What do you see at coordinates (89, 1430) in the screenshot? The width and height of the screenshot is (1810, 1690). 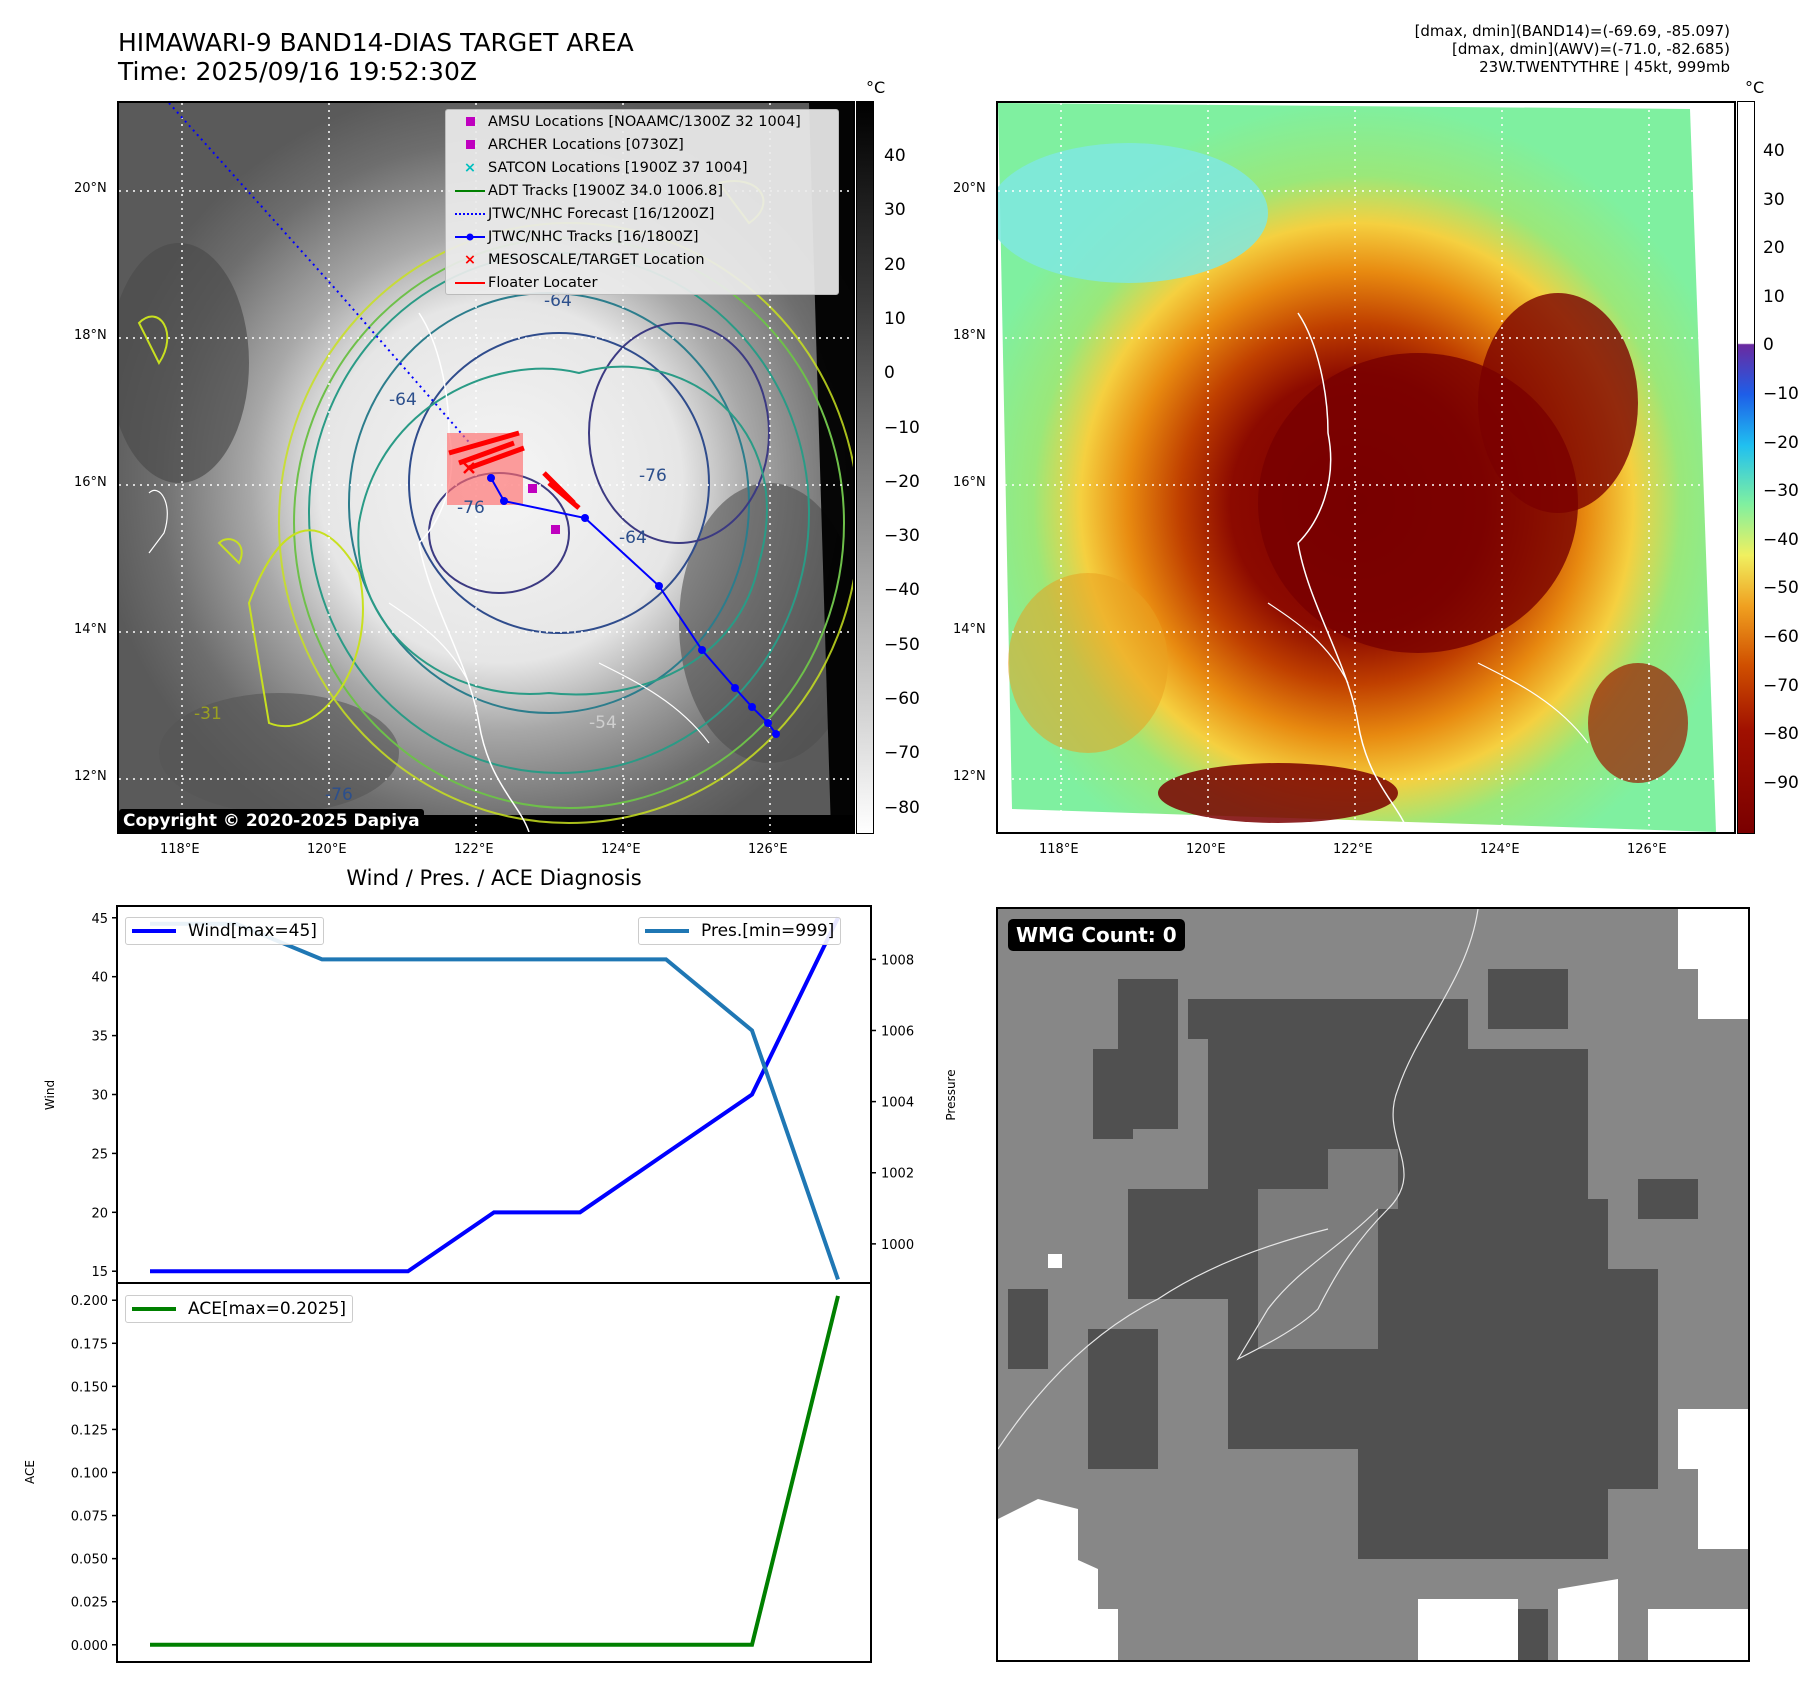 I see `y-tick-label: 0.125` at bounding box center [89, 1430].